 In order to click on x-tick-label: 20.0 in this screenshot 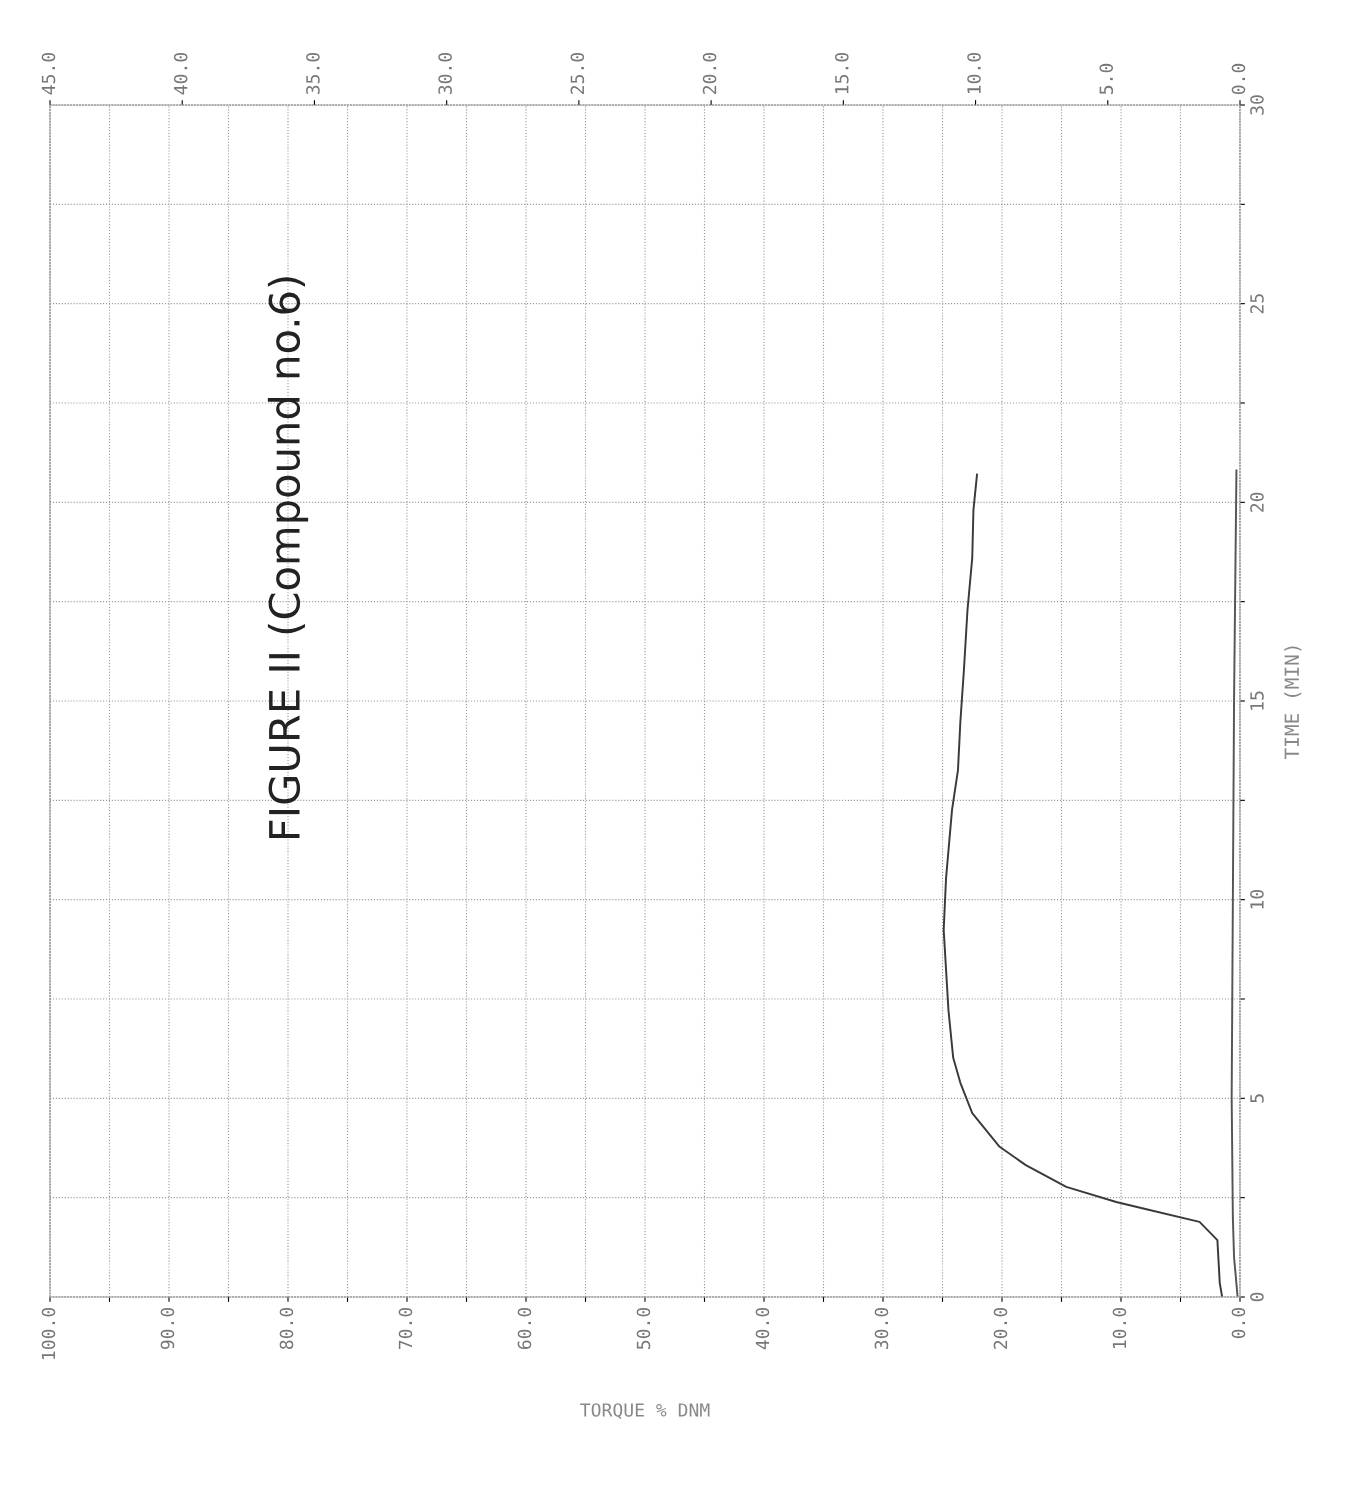, I will do `click(1000, 1328)`.